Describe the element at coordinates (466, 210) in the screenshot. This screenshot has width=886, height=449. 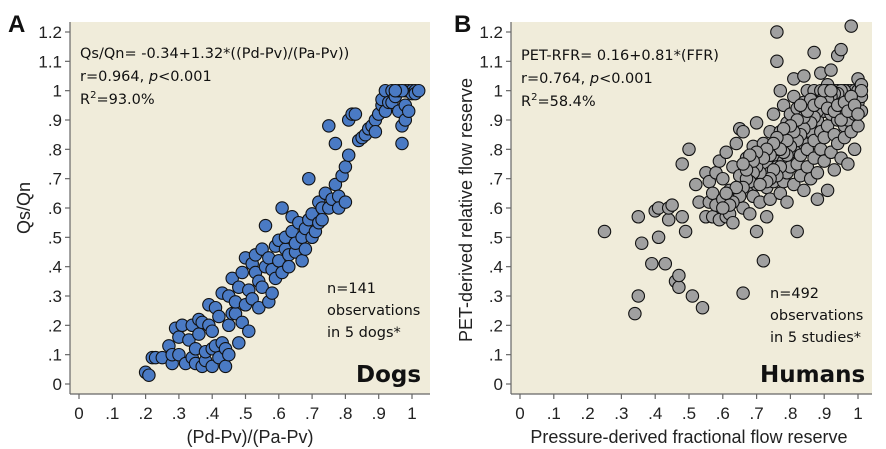
I see `y-axis-title-b: PET-derived relative flow reserve` at that location.